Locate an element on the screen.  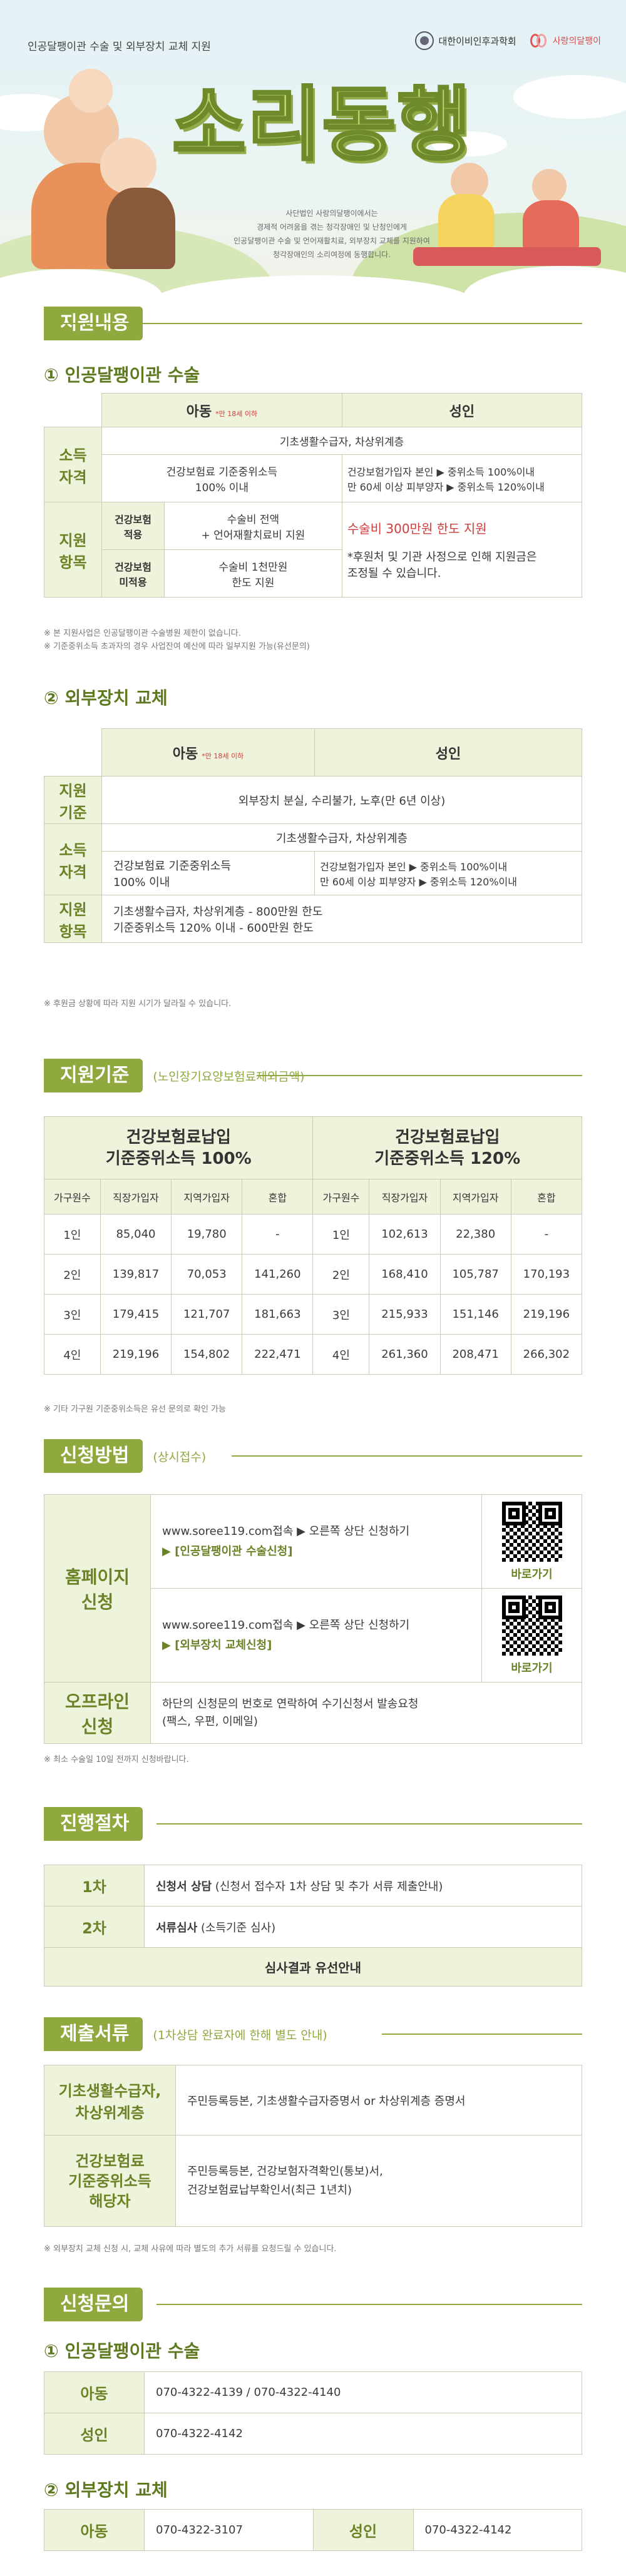
phone-device-adult: 070-4322-4142 is located at coordinates (498, 2530).